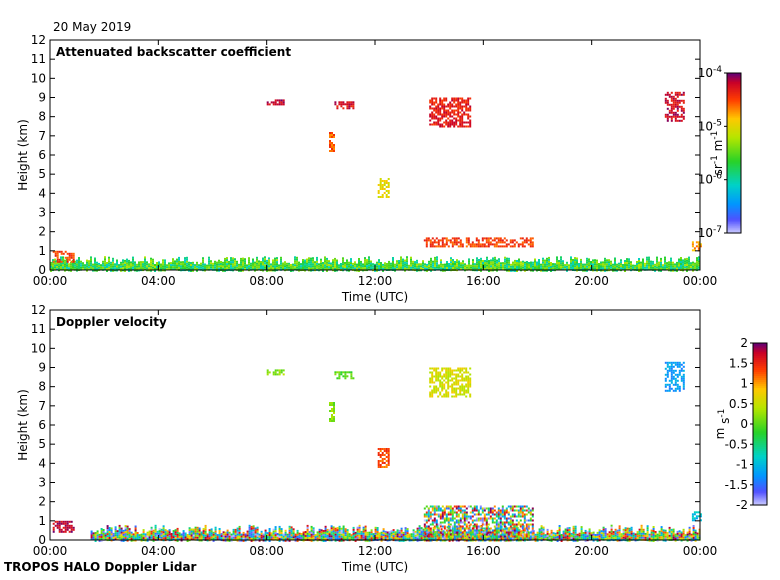 Image resolution: width=780 pixels, height=580 pixels. I want to click on feature-late-cloud, so click(696, 246).